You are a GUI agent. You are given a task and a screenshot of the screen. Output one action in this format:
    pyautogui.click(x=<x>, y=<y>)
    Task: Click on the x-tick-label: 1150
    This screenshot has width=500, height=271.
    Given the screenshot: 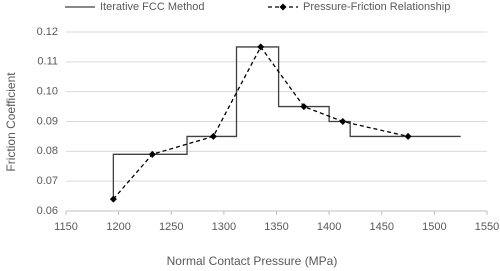 What is the action you would take?
    pyautogui.click(x=66, y=227)
    